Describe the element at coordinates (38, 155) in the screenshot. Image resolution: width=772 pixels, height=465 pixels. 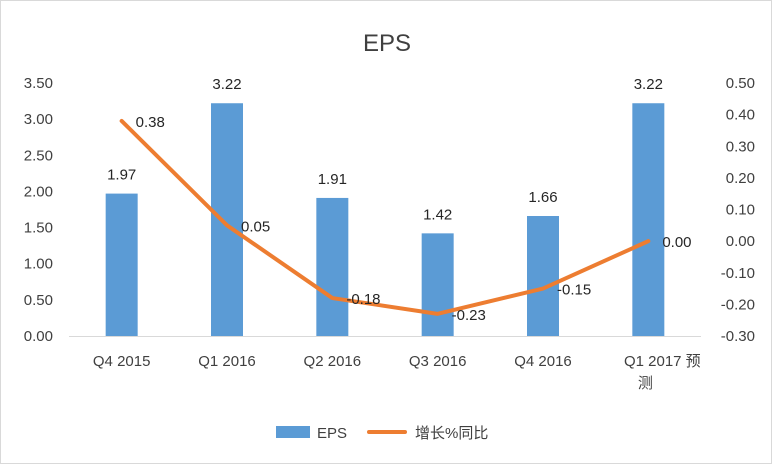
I see `left-tick-label: 2.50` at that location.